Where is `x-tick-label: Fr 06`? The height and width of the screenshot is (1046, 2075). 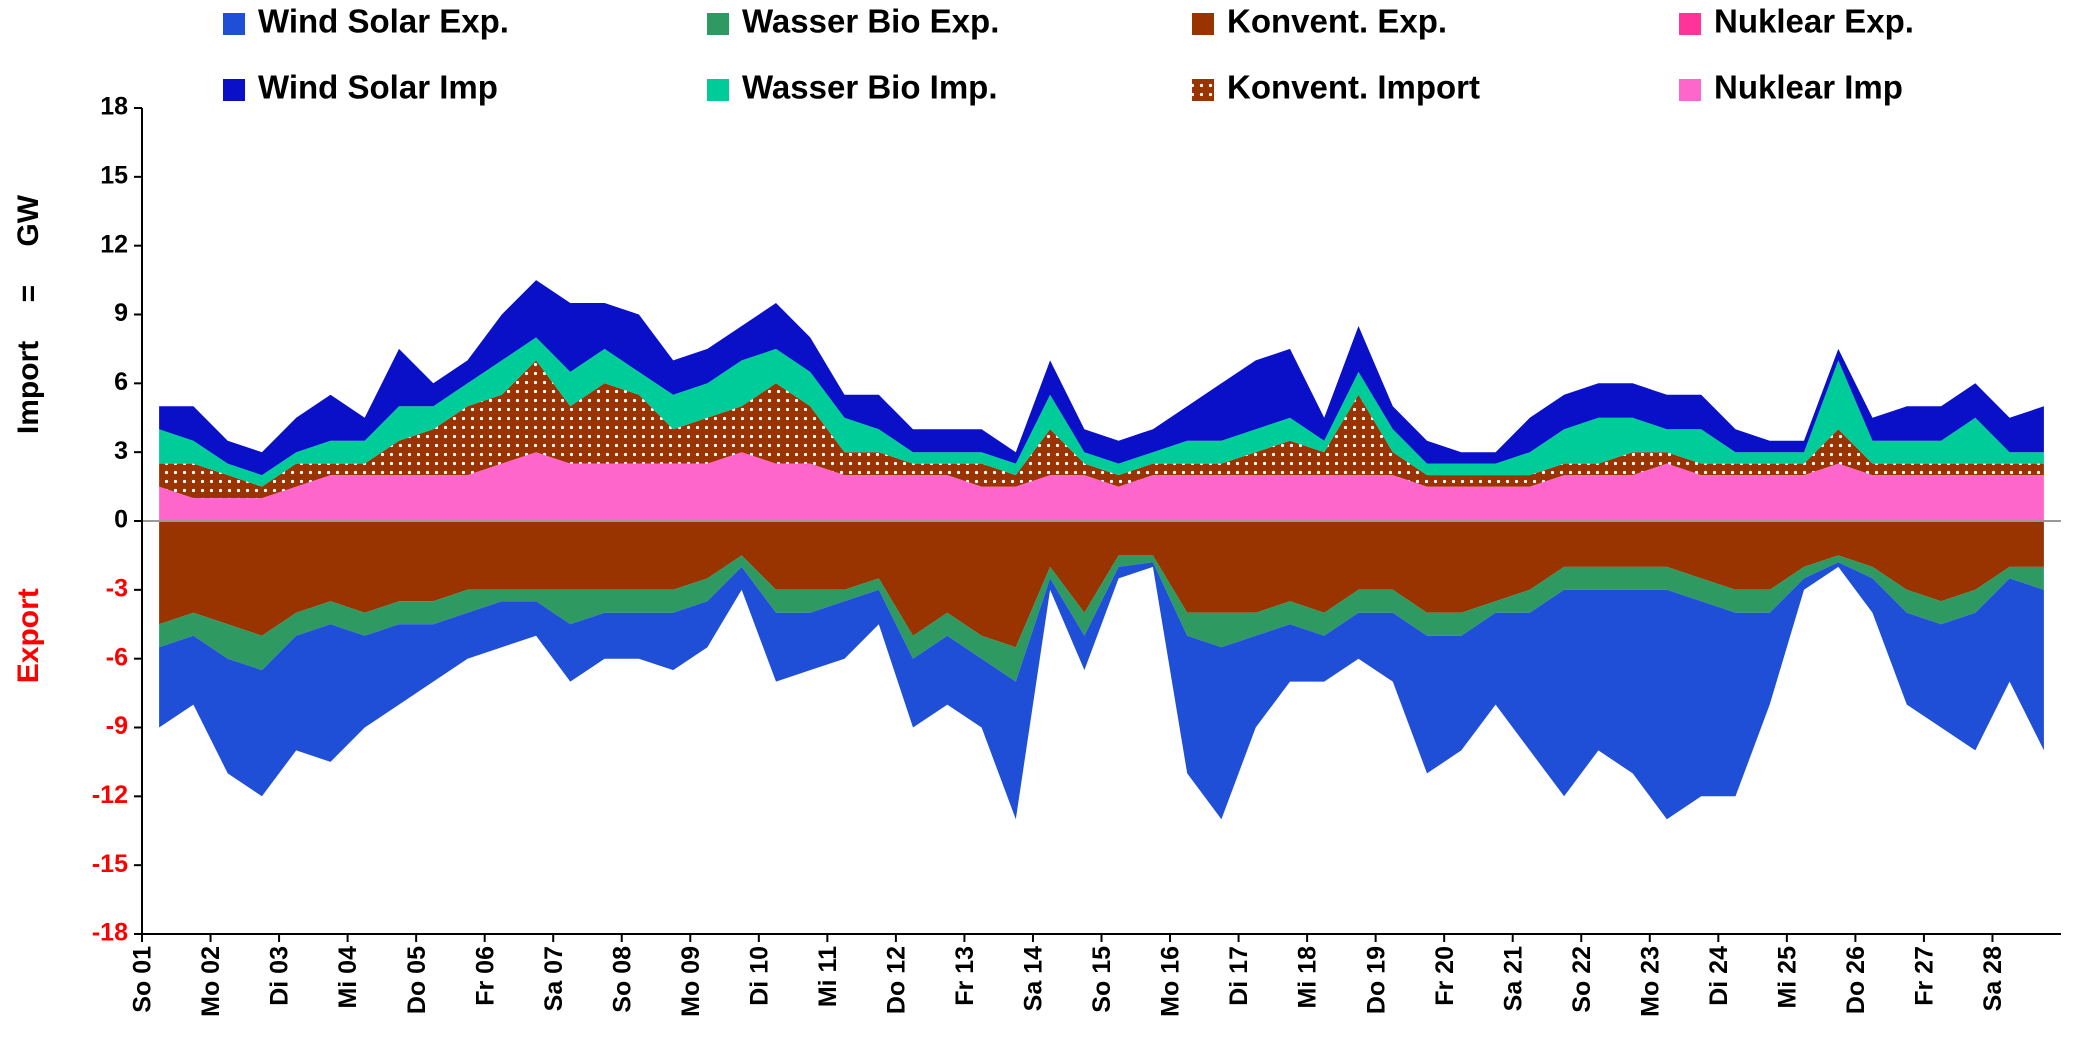 x-tick-label: Fr 06 is located at coordinates (485, 976).